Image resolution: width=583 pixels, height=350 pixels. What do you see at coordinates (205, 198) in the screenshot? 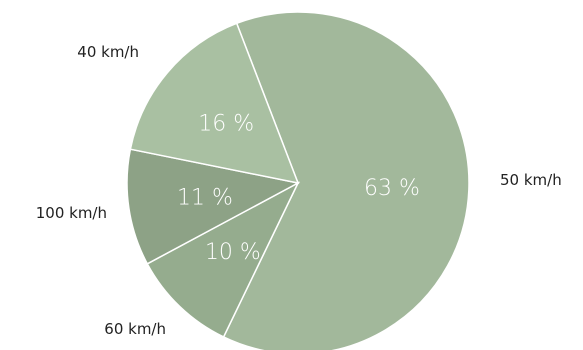
I see `slice-percentage-label: 11 %` at bounding box center [205, 198].